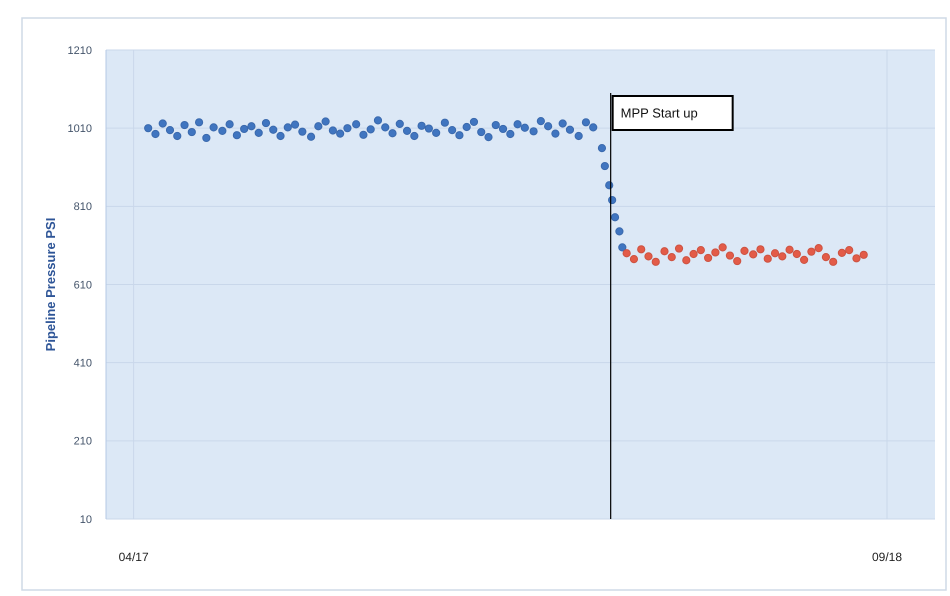 This screenshot has width=950, height=596. What do you see at coordinates (83, 442) in the screenshot?
I see `y-tick-label: 210` at bounding box center [83, 442].